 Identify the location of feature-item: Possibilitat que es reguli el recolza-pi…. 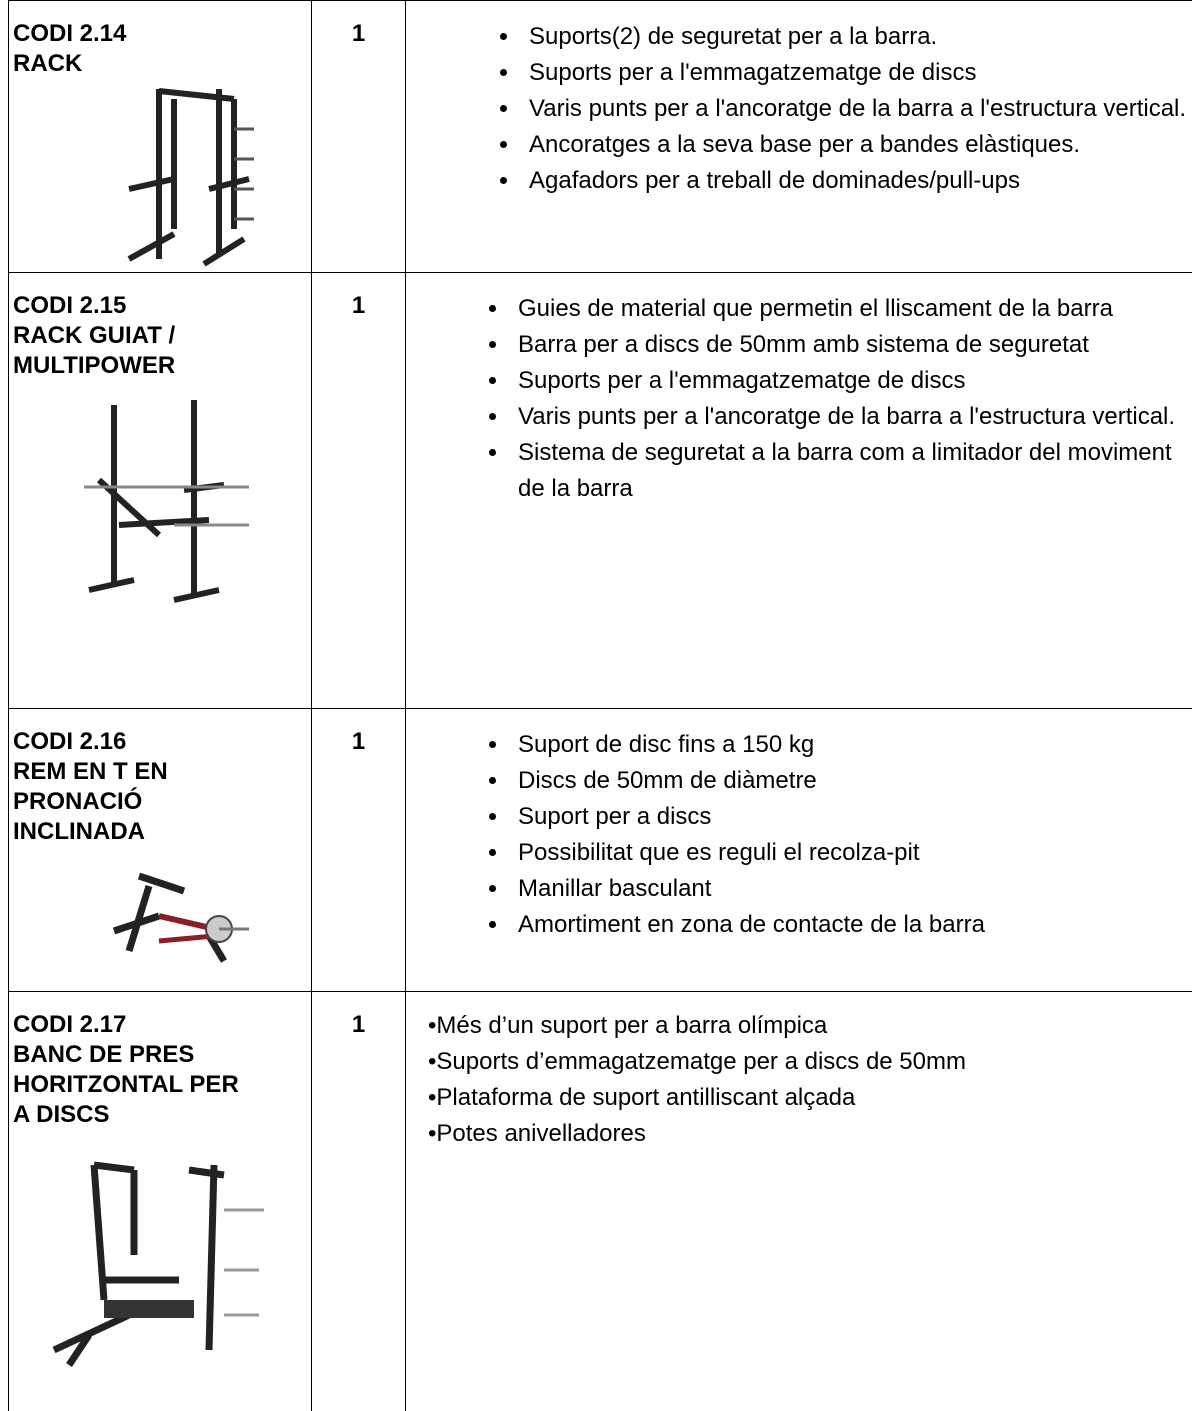
(851, 853).